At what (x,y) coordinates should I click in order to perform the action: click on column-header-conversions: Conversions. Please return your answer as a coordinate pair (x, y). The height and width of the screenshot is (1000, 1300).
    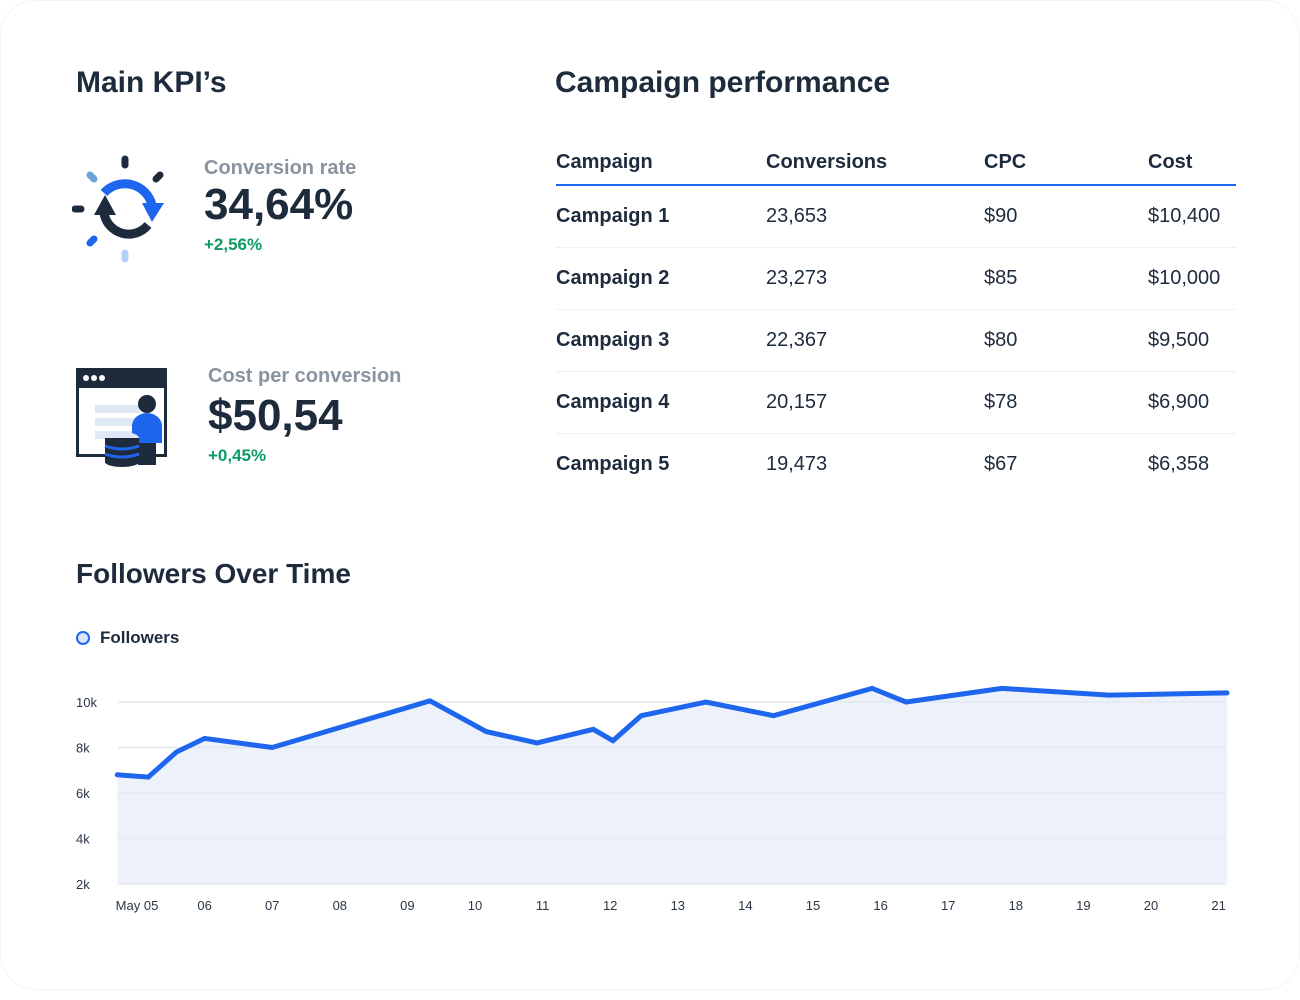
    Looking at the image, I should click on (875, 163).